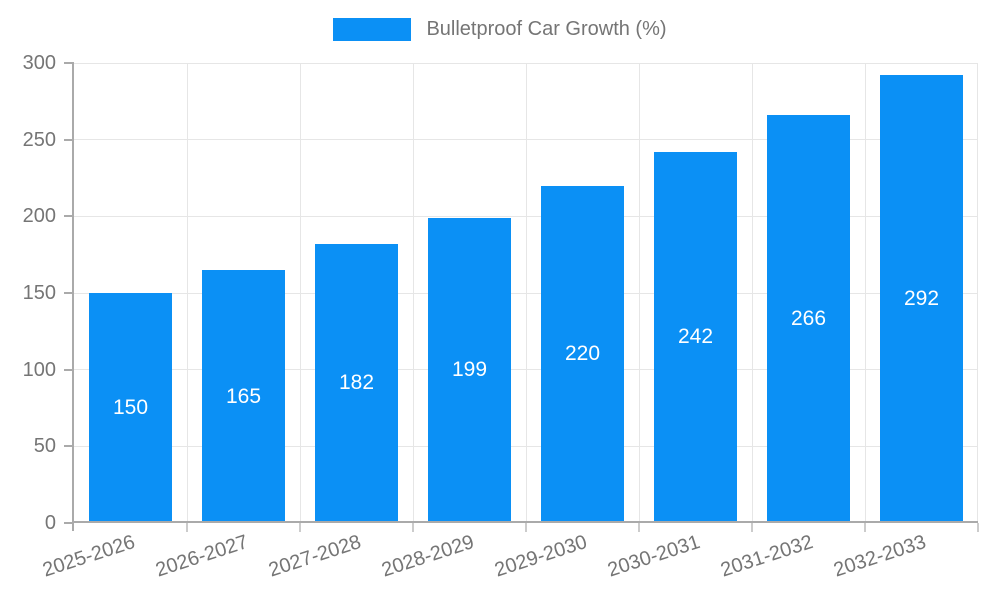 The height and width of the screenshot is (600, 1000). I want to click on bar-value-label: 242, so click(695, 337).